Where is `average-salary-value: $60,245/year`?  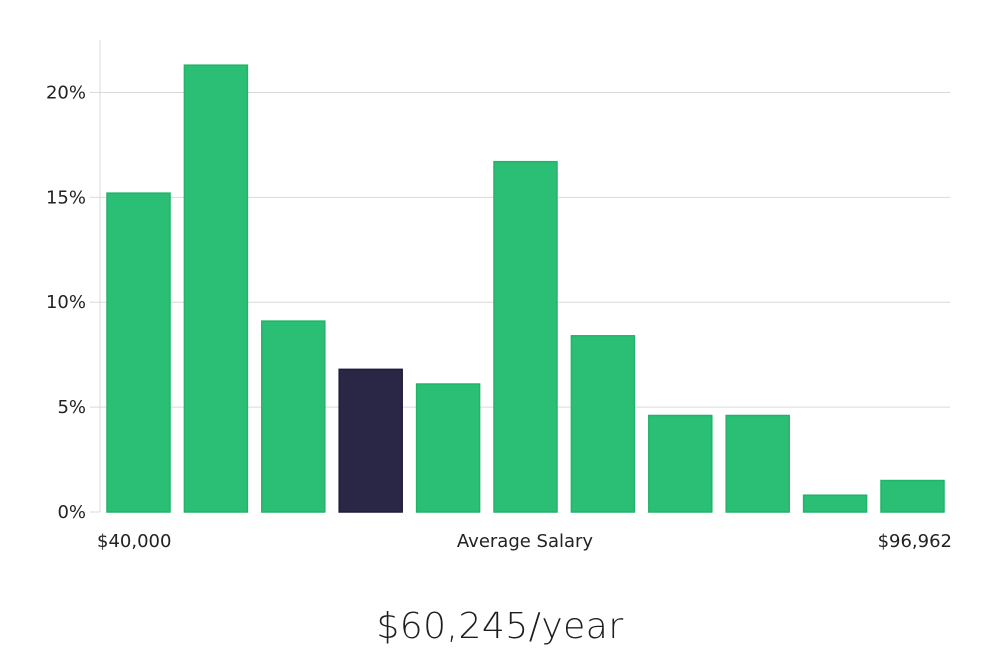 average-salary-value: $60,245/year is located at coordinates (500, 626).